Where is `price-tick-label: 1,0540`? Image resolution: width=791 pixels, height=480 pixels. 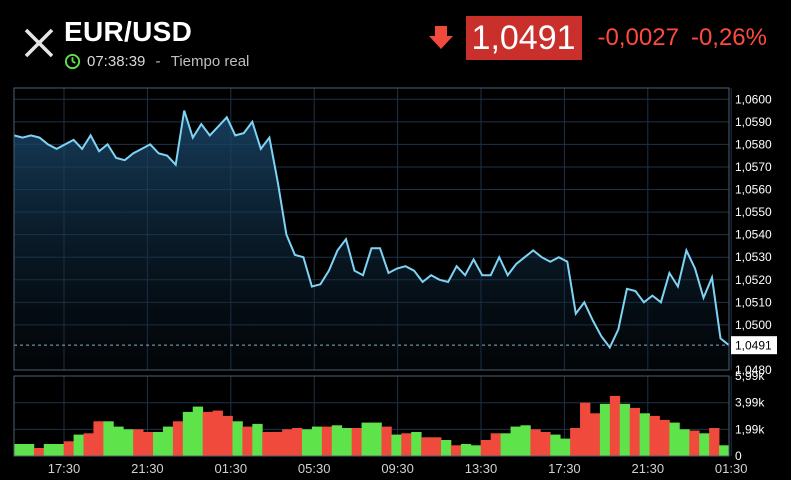
price-tick-label: 1,0540 is located at coordinates (753, 235).